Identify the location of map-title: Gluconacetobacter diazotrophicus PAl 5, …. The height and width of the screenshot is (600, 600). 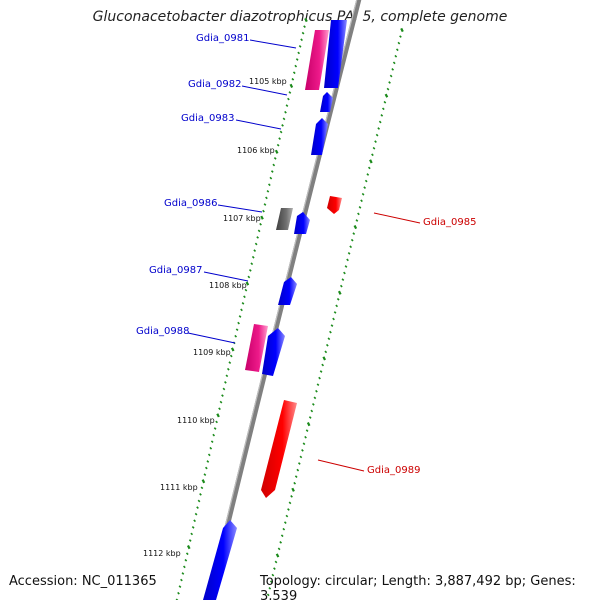
(300, 17).